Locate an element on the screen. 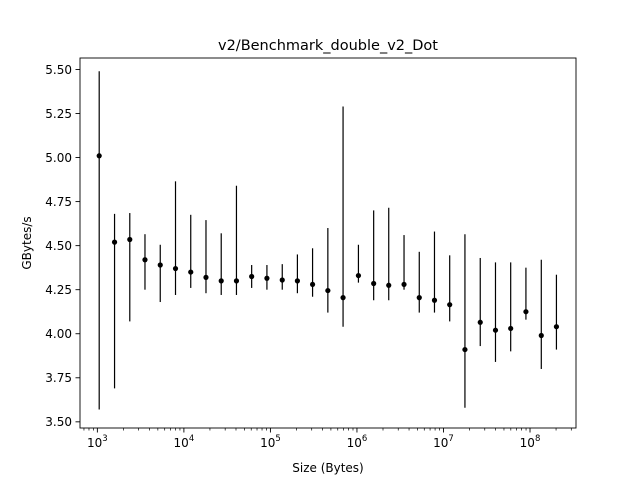 The width and height of the screenshot is (640, 480). y-tick-label: 4.25 is located at coordinates (58, 290).